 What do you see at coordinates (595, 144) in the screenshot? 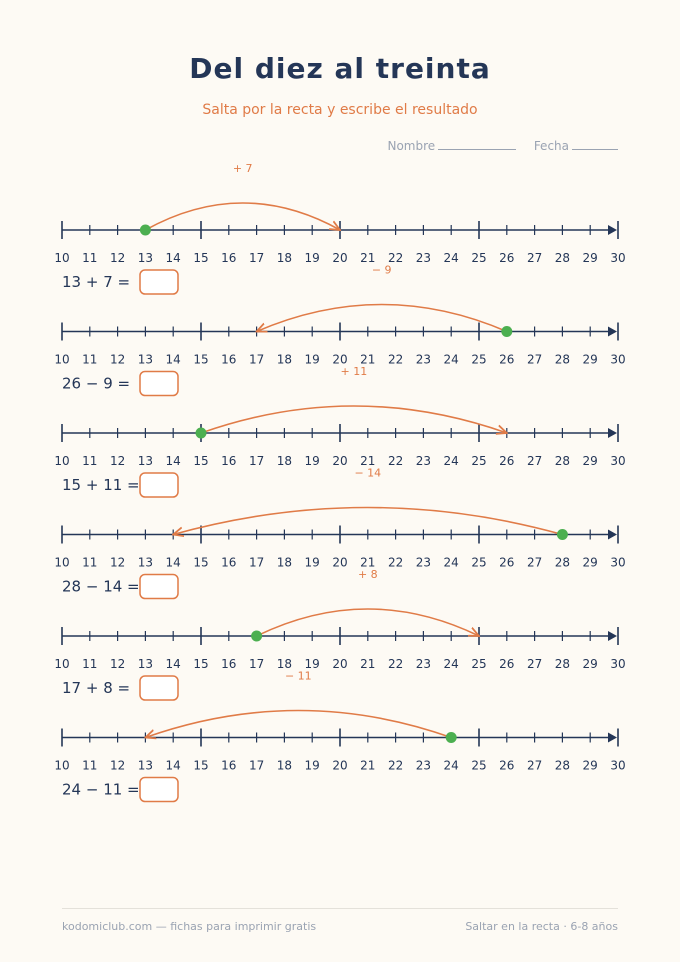
I see `date-field` at bounding box center [595, 144].